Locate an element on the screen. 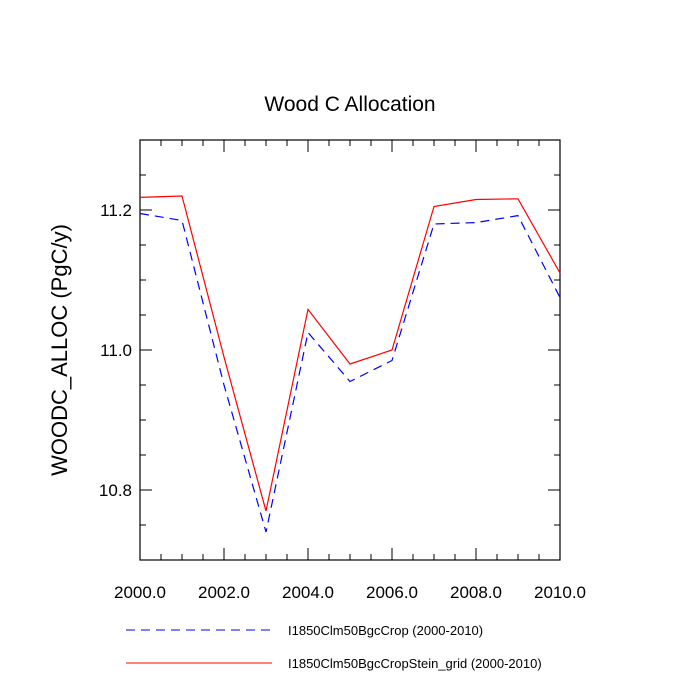 This screenshot has width=700, height=700. y-tick-label: 11.0 is located at coordinates (116, 350).